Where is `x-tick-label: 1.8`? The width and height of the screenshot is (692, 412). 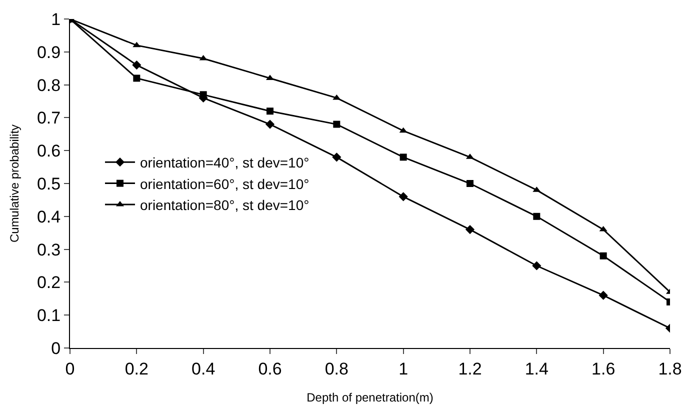 x-tick-label: 1.8 is located at coordinates (670, 368).